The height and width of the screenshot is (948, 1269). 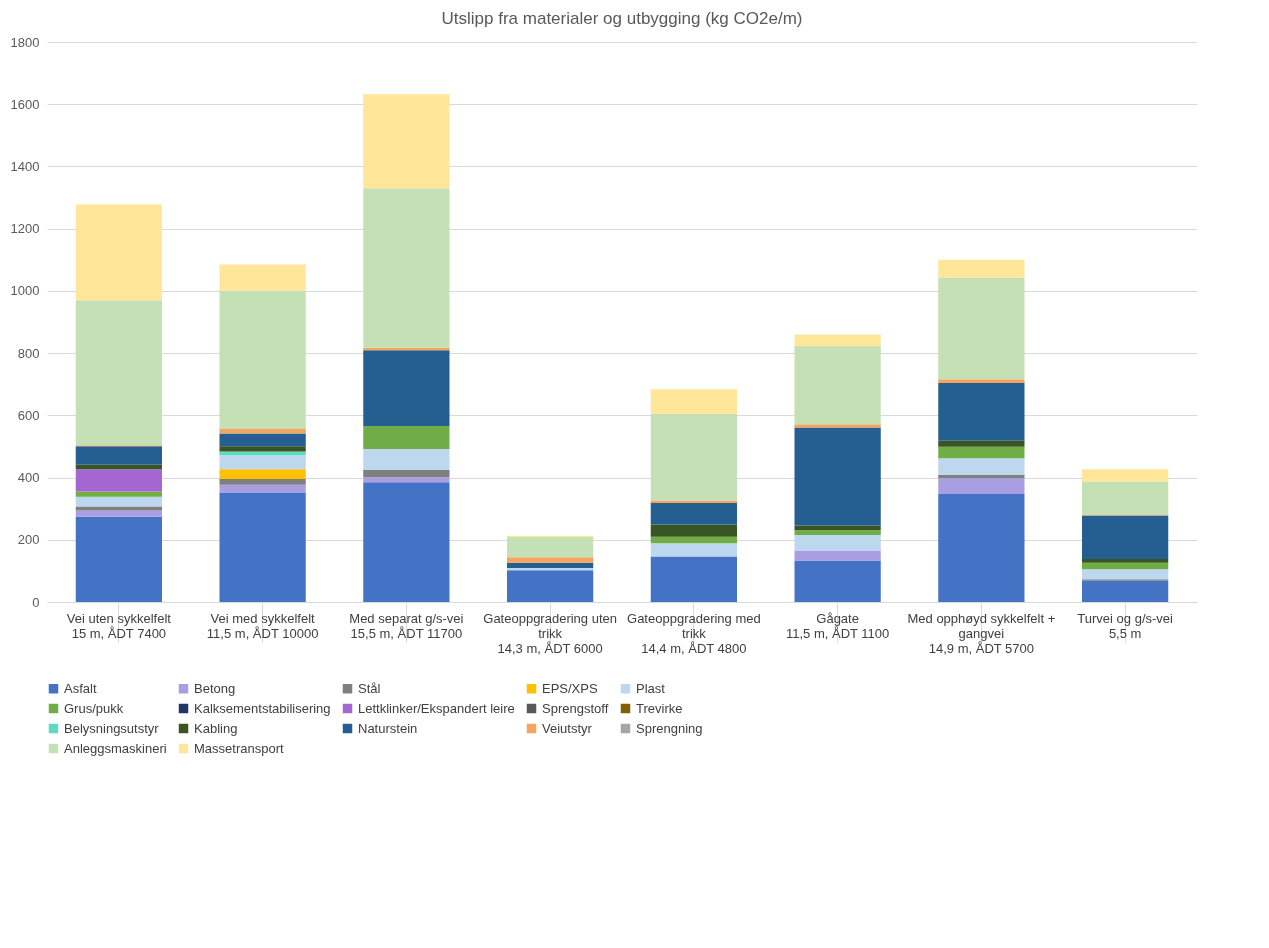 What do you see at coordinates (36, 602) in the screenshot?
I see `y-tick-label: 0` at bounding box center [36, 602].